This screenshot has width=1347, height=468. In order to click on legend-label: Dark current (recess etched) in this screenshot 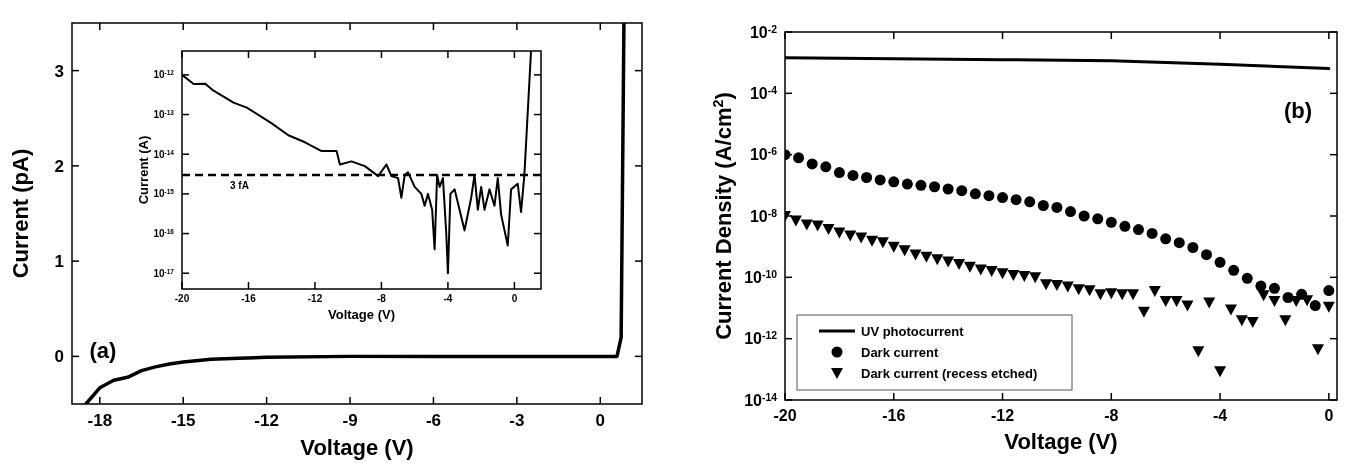, I will do `click(949, 373)`.